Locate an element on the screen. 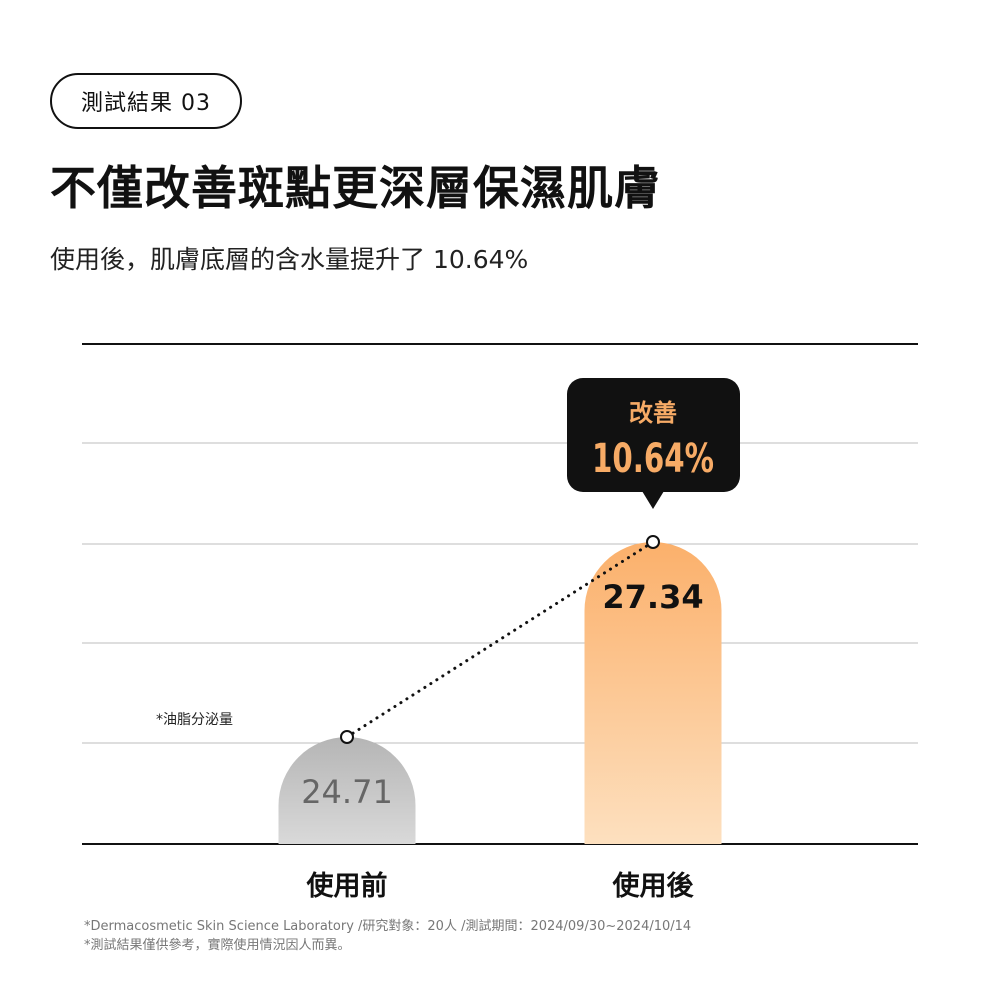 This screenshot has width=1000, height=1000. value-label-after: 27.34 is located at coordinates (652, 597).